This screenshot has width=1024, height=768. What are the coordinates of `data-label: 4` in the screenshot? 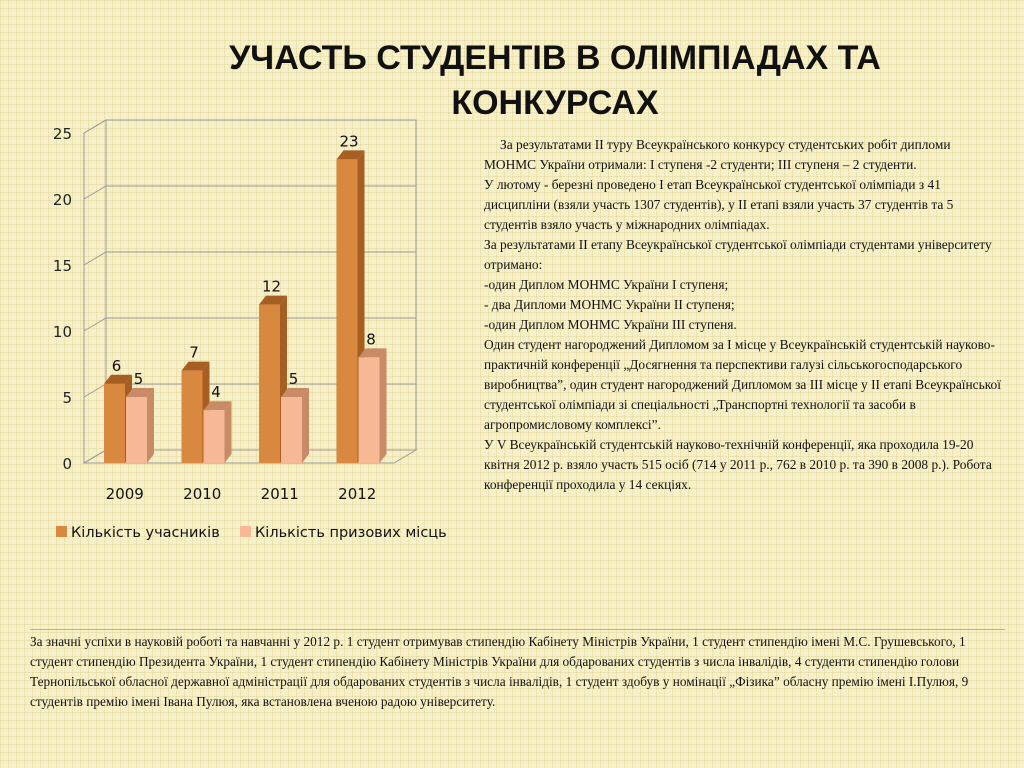 It's located at (216, 392).